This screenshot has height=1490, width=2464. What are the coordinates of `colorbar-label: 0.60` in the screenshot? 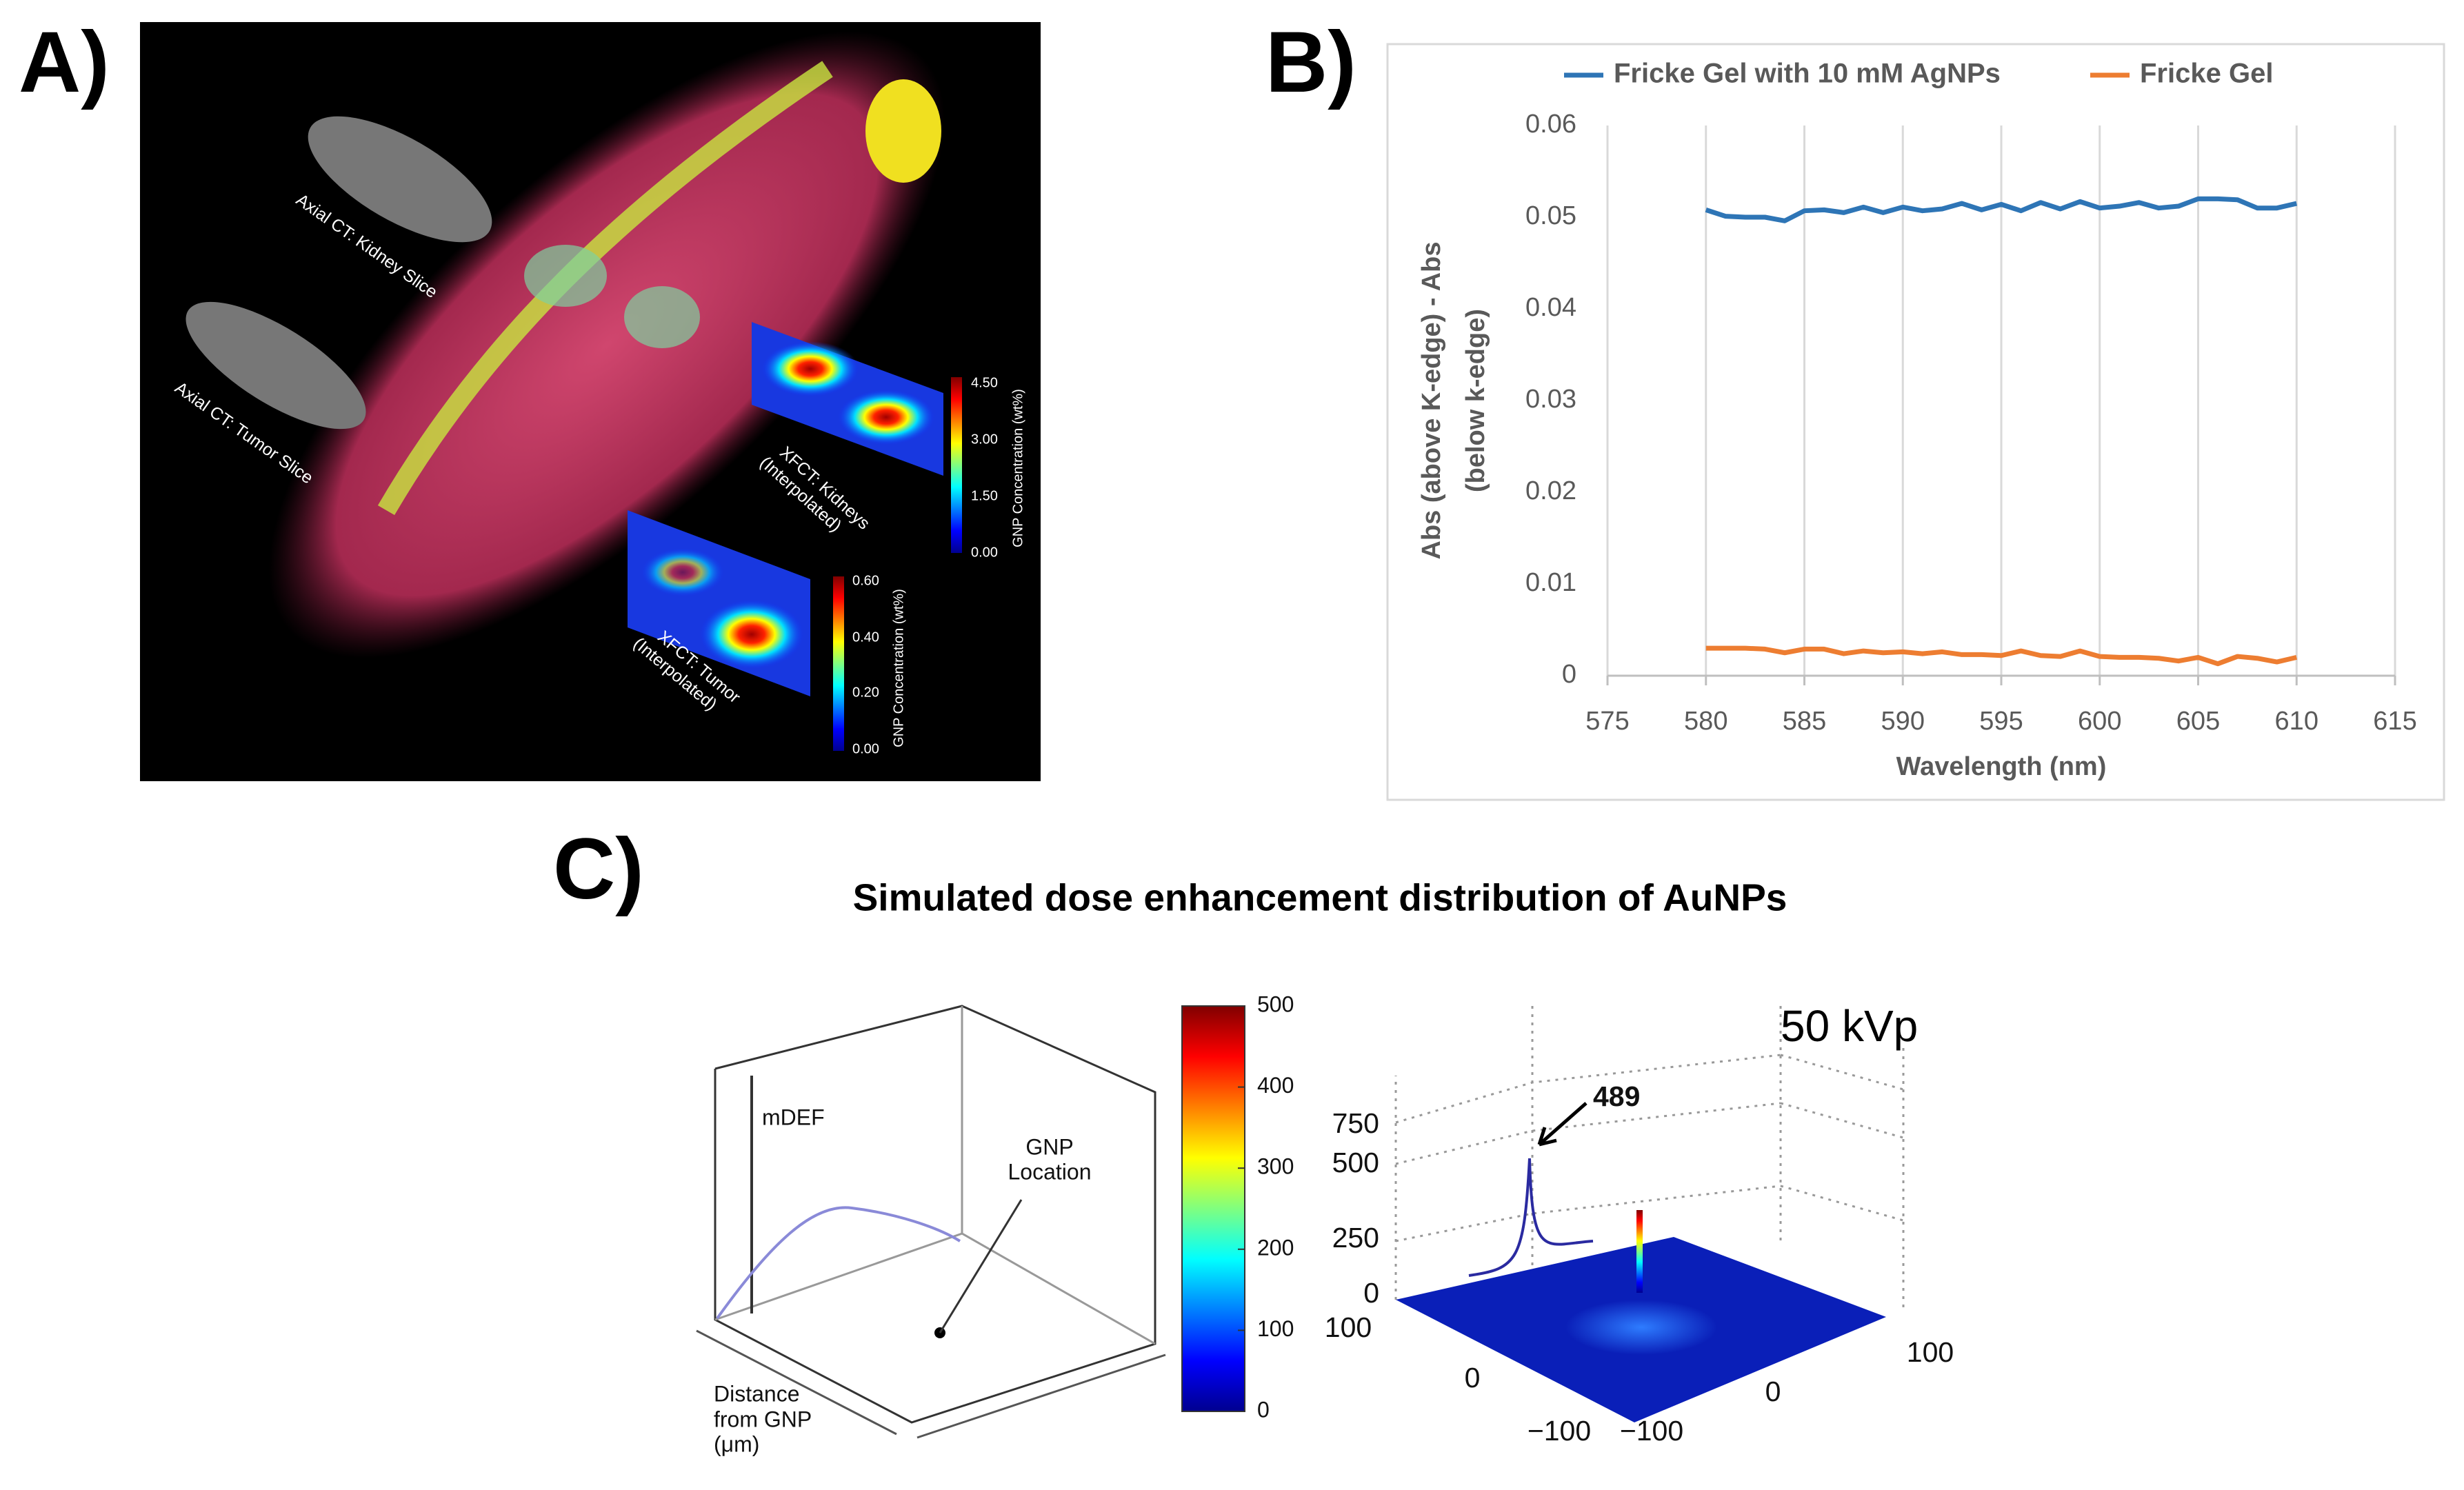 It's located at (865, 580).